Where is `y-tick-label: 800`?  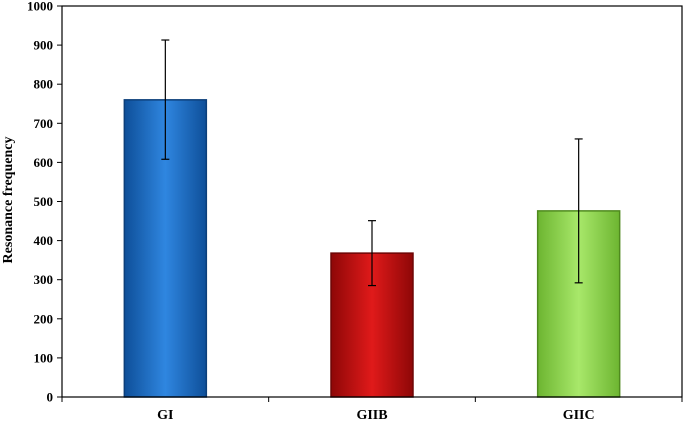 y-tick-label: 800 is located at coordinates (44, 84).